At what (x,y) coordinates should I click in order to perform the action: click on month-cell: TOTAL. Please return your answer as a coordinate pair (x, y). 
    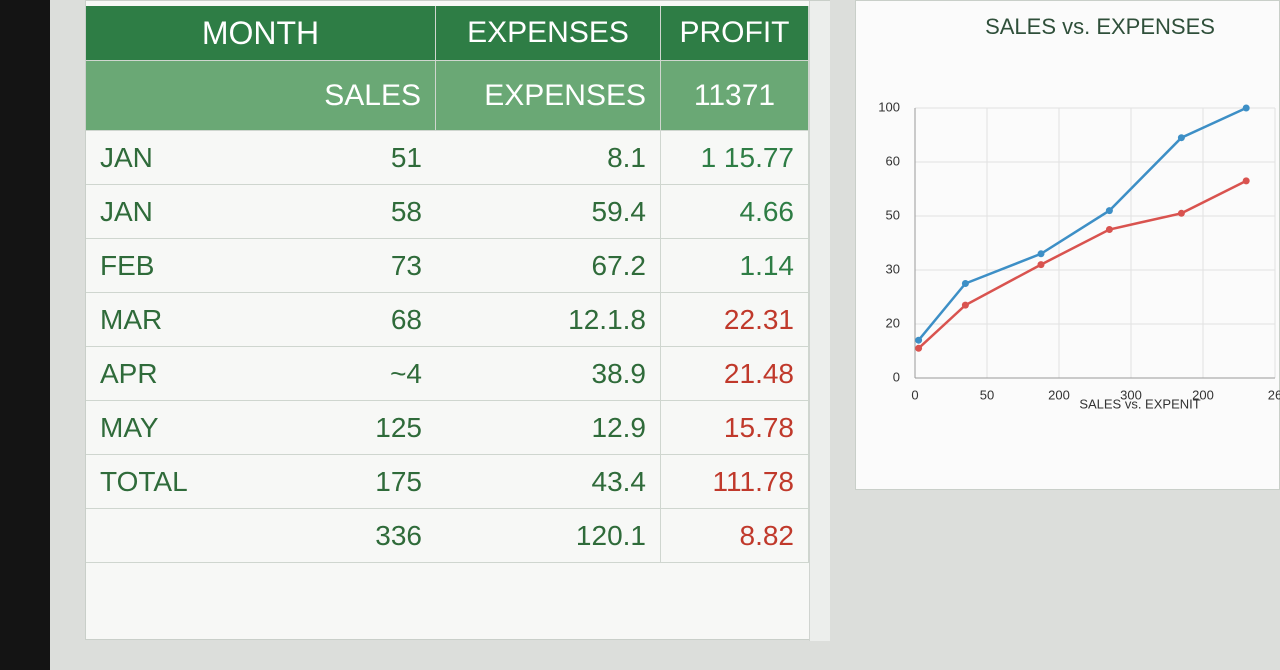
    Looking at the image, I should click on (144, 481).